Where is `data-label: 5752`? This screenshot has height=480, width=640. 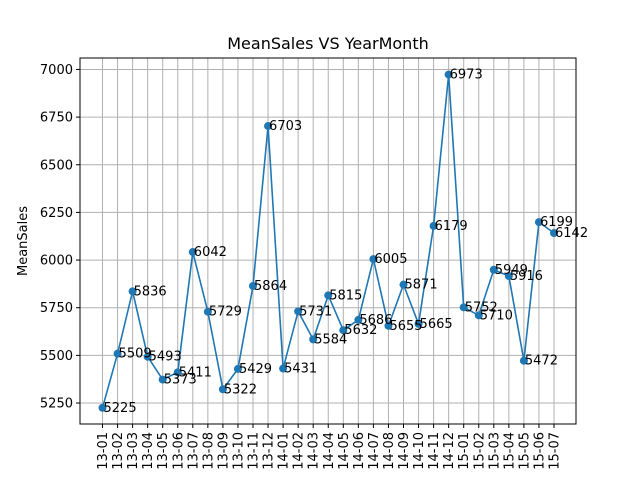
data-label: 5752 is located at coordinates (481, 307).